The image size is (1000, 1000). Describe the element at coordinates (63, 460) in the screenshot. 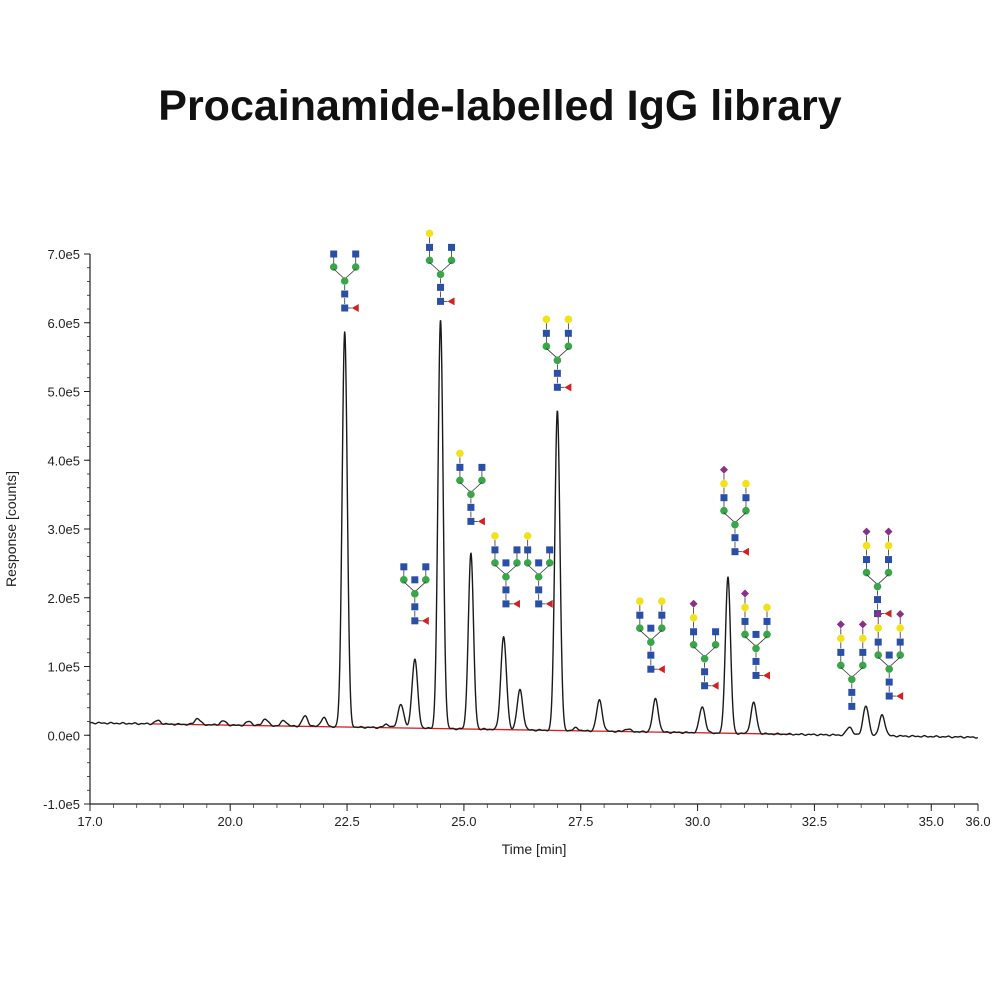

I see `y-tick-label: 4.0e5` at that location.